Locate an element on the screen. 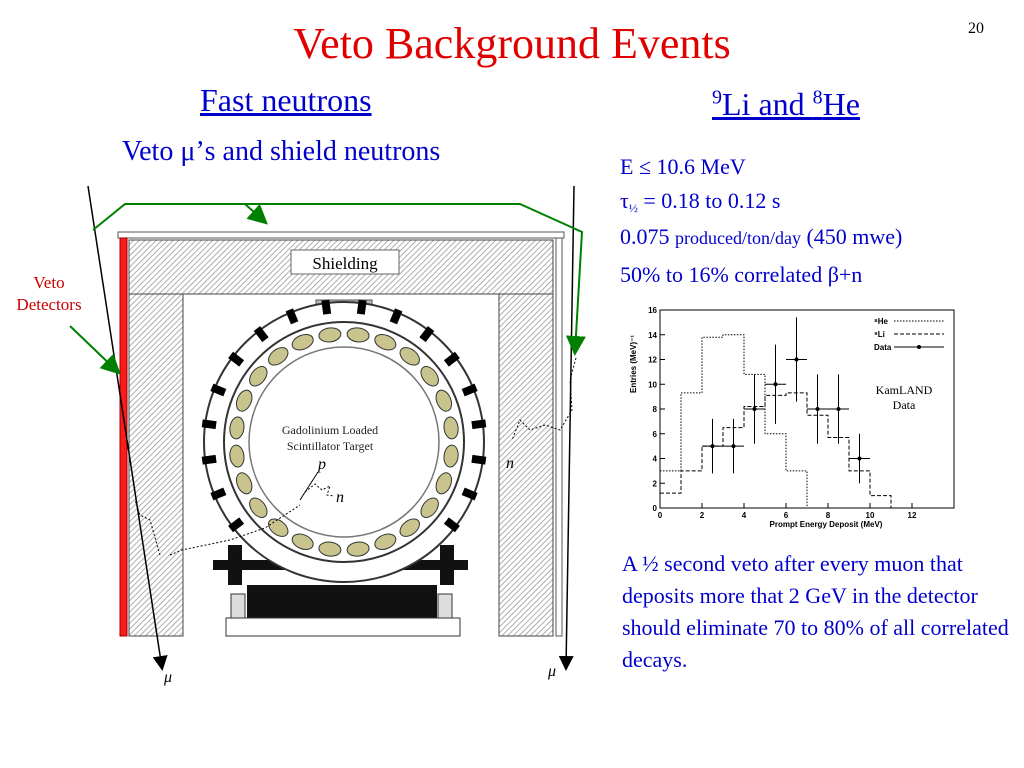 The width and height of the screenshot is (1024, 768). stand-leg-left is located at coordinates (235, 565).